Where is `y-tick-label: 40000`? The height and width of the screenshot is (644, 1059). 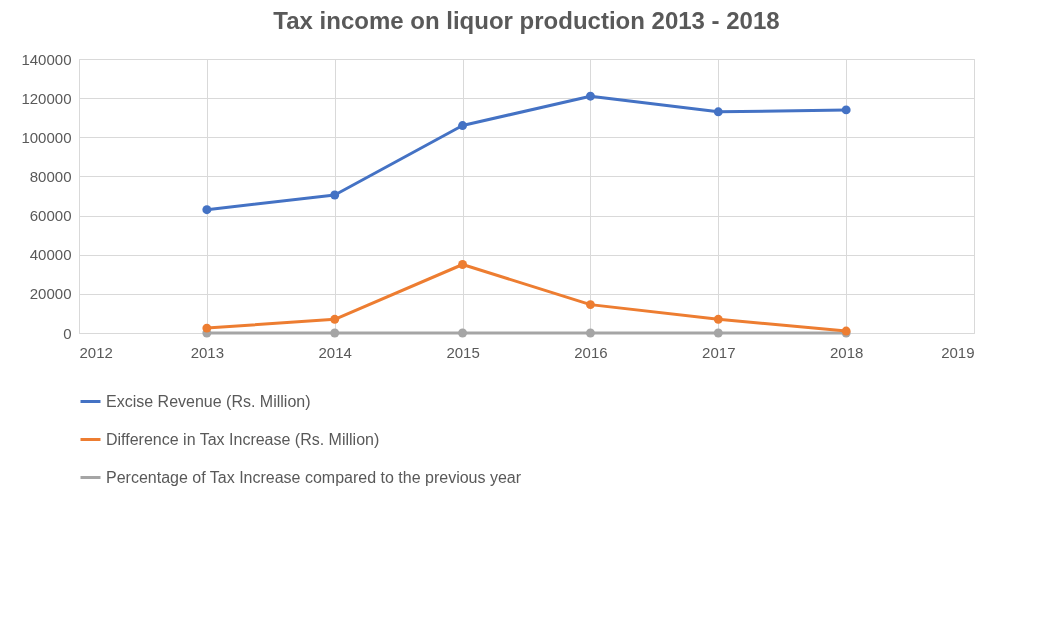
y-tick-label: 40000 is located at coordinates (50, 255).